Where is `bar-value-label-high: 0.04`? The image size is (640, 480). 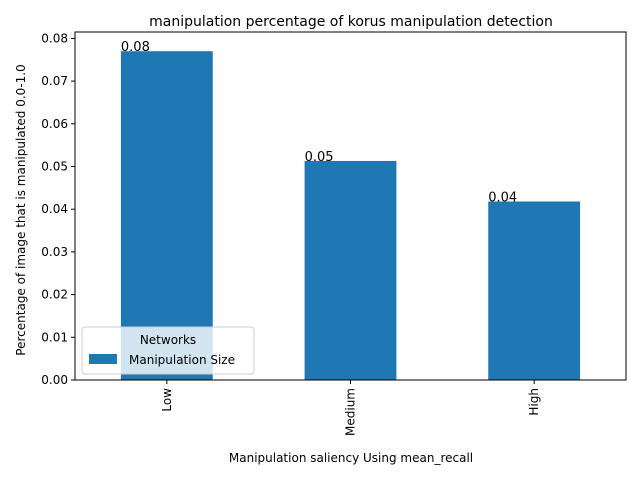 bar-value-label-high: 0.04 is located at coordinates (502, 198).